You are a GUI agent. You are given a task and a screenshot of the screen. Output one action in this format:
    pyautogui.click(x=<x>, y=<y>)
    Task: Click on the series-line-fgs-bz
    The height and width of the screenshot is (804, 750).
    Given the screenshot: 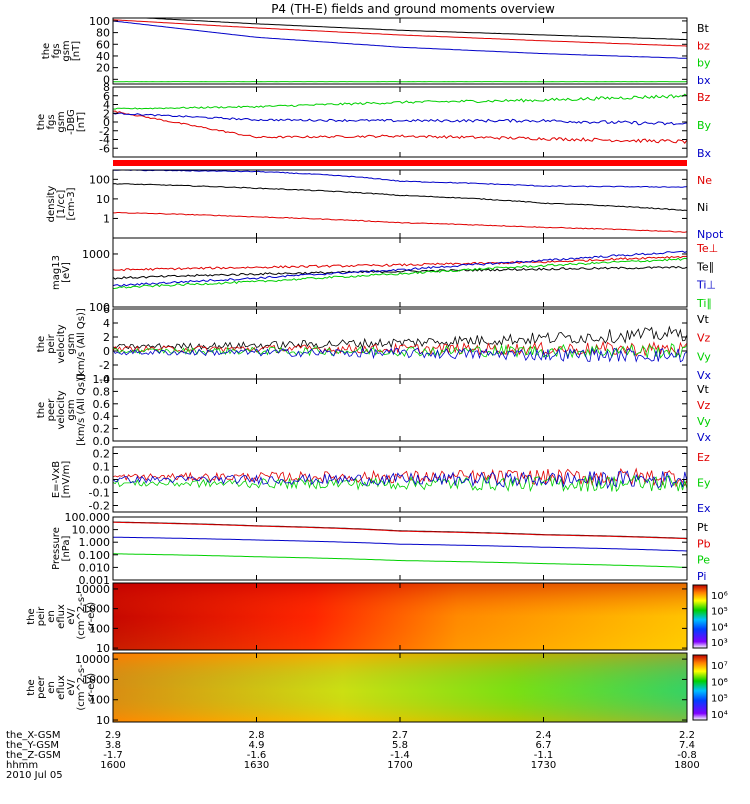 What is the action you would take?
    pyautogui.click(x=400, y=33)
    